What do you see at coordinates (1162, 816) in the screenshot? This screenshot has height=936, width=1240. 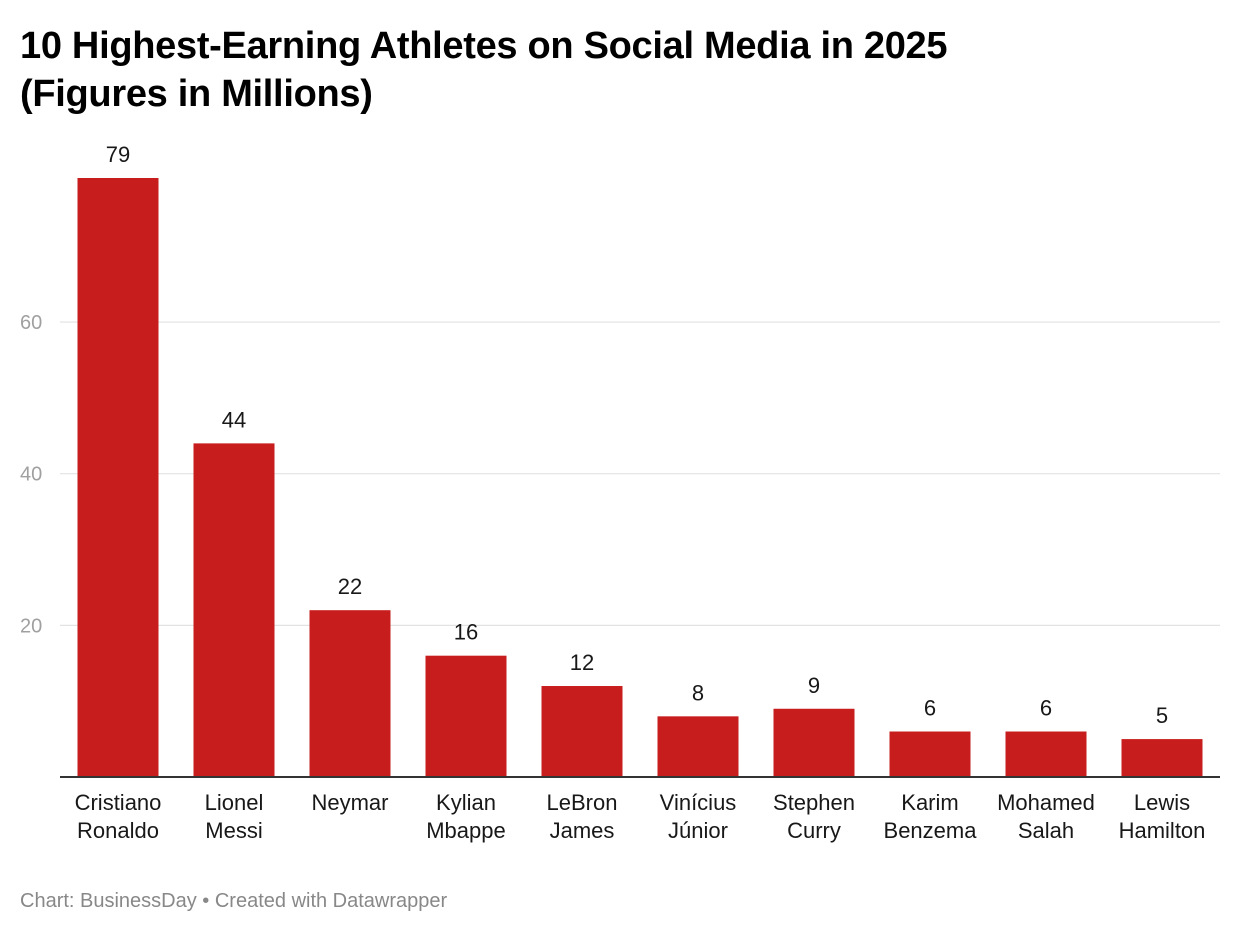 I see `category-label-10: Lewis Hamilton` at bounding box center [1162, 816].